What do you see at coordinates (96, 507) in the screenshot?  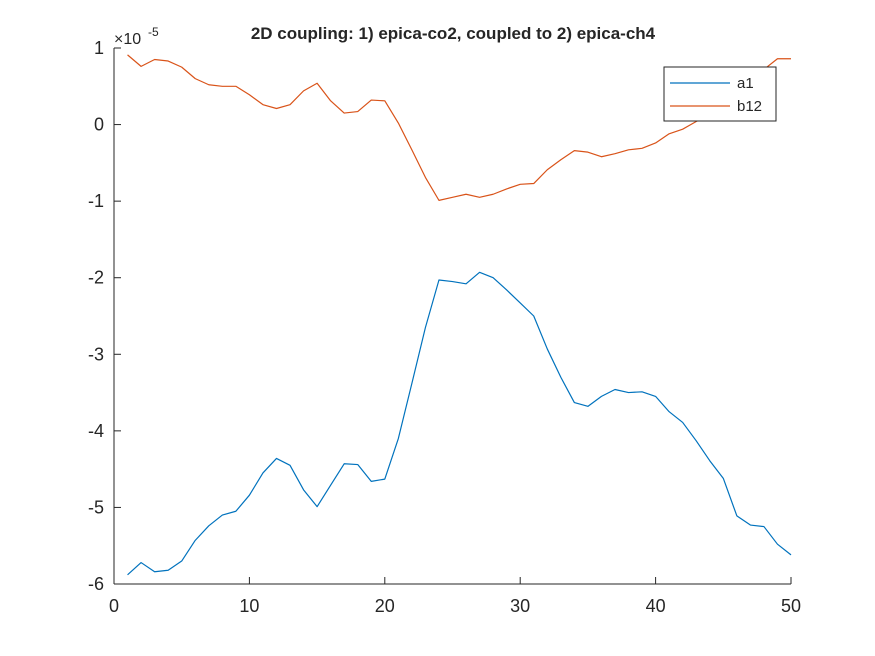 I see `y-tick-label--5: -5` at bounding box center [96, 507].